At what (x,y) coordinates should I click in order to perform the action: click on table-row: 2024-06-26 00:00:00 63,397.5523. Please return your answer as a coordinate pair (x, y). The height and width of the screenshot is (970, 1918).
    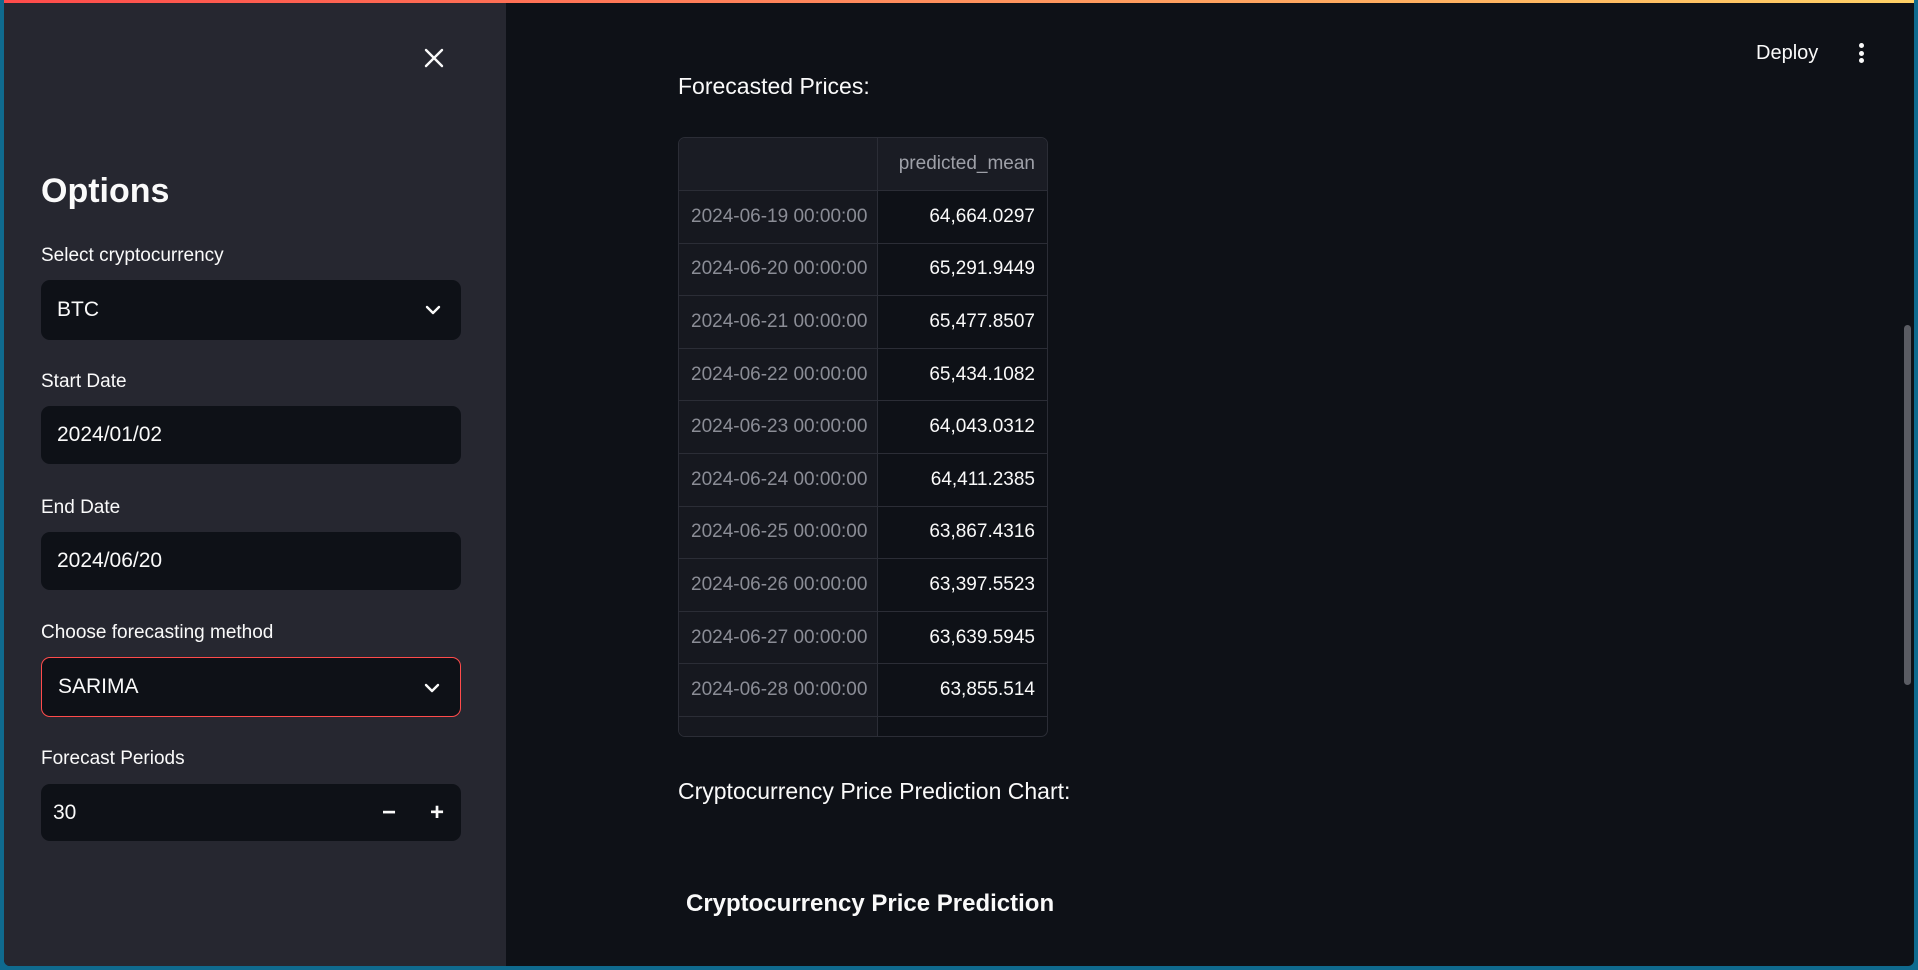
    Looking at the image, I should click on (863, 585).